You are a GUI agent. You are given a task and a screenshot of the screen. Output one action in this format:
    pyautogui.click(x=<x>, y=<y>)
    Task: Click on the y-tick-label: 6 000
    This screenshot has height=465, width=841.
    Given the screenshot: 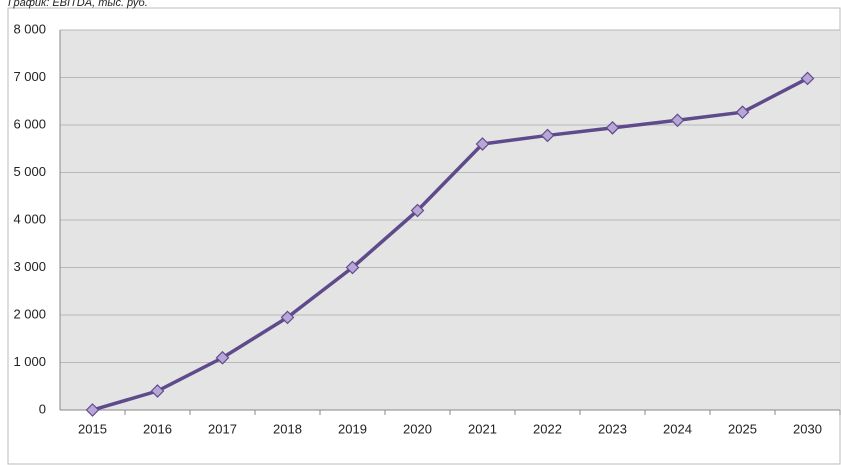 What is the action you would take?
    pyautogui.click(x=29, y=123)
    